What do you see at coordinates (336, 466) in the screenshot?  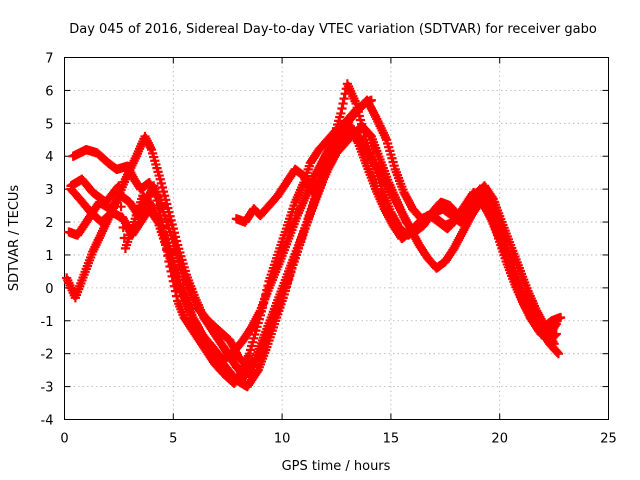 I see `x-axis-label: GPS time / hours` at bounding box center [336, 466].